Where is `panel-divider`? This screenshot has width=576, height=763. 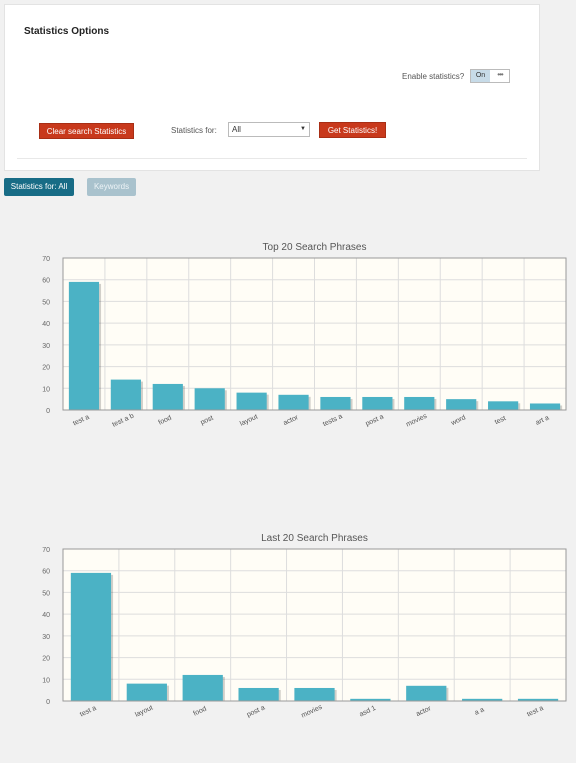 panel-divider is located at coordinates (272, 158).